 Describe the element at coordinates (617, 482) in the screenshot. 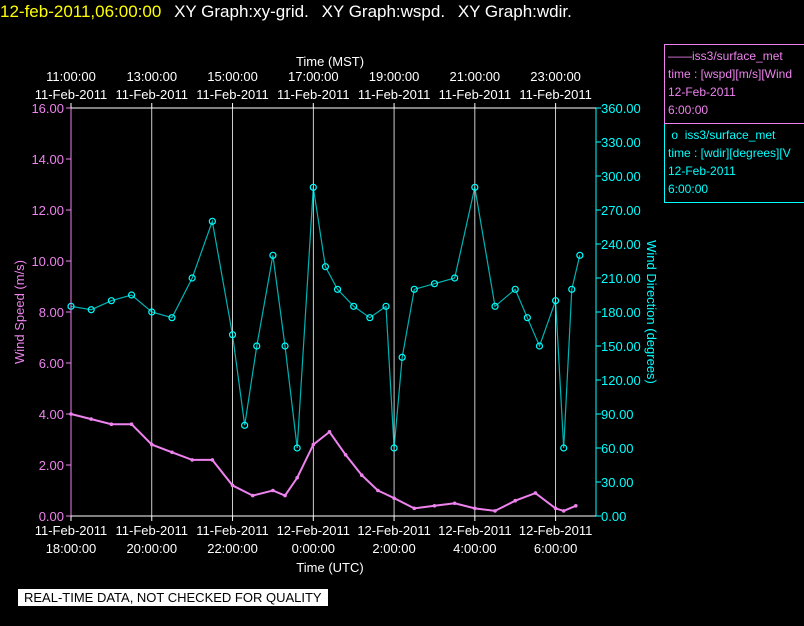

I see `y-right-tick-label: 30.00` at that location.